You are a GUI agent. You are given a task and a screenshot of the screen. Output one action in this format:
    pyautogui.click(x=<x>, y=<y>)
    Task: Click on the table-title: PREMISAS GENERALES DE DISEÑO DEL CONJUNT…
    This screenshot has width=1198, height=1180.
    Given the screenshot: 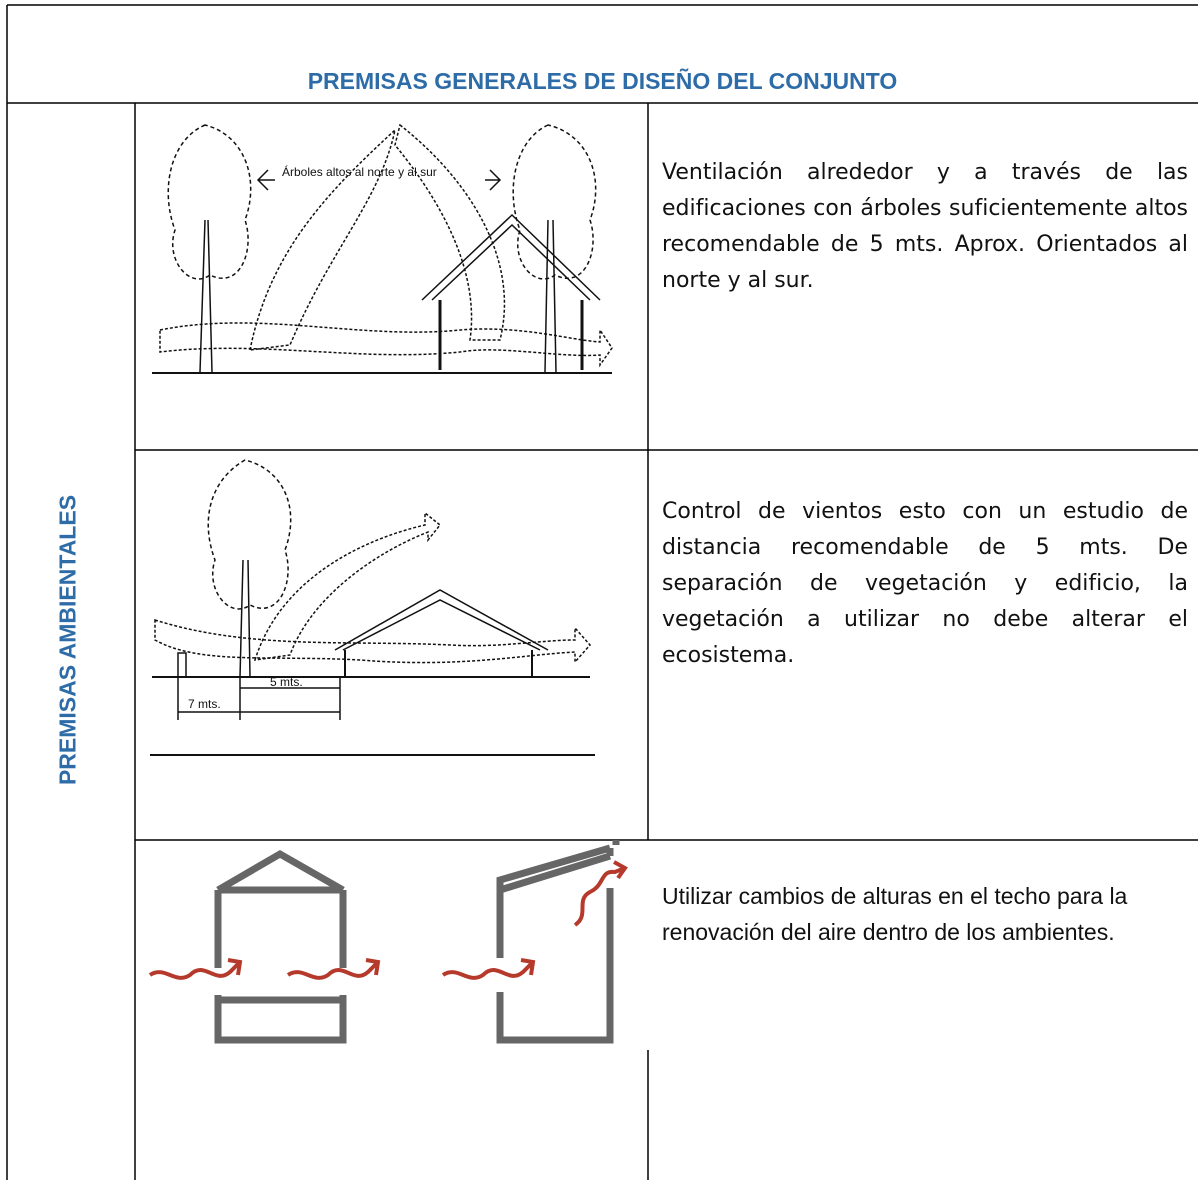 What is the action you would take?
    pyautogui.click(x=602, y=81)
    